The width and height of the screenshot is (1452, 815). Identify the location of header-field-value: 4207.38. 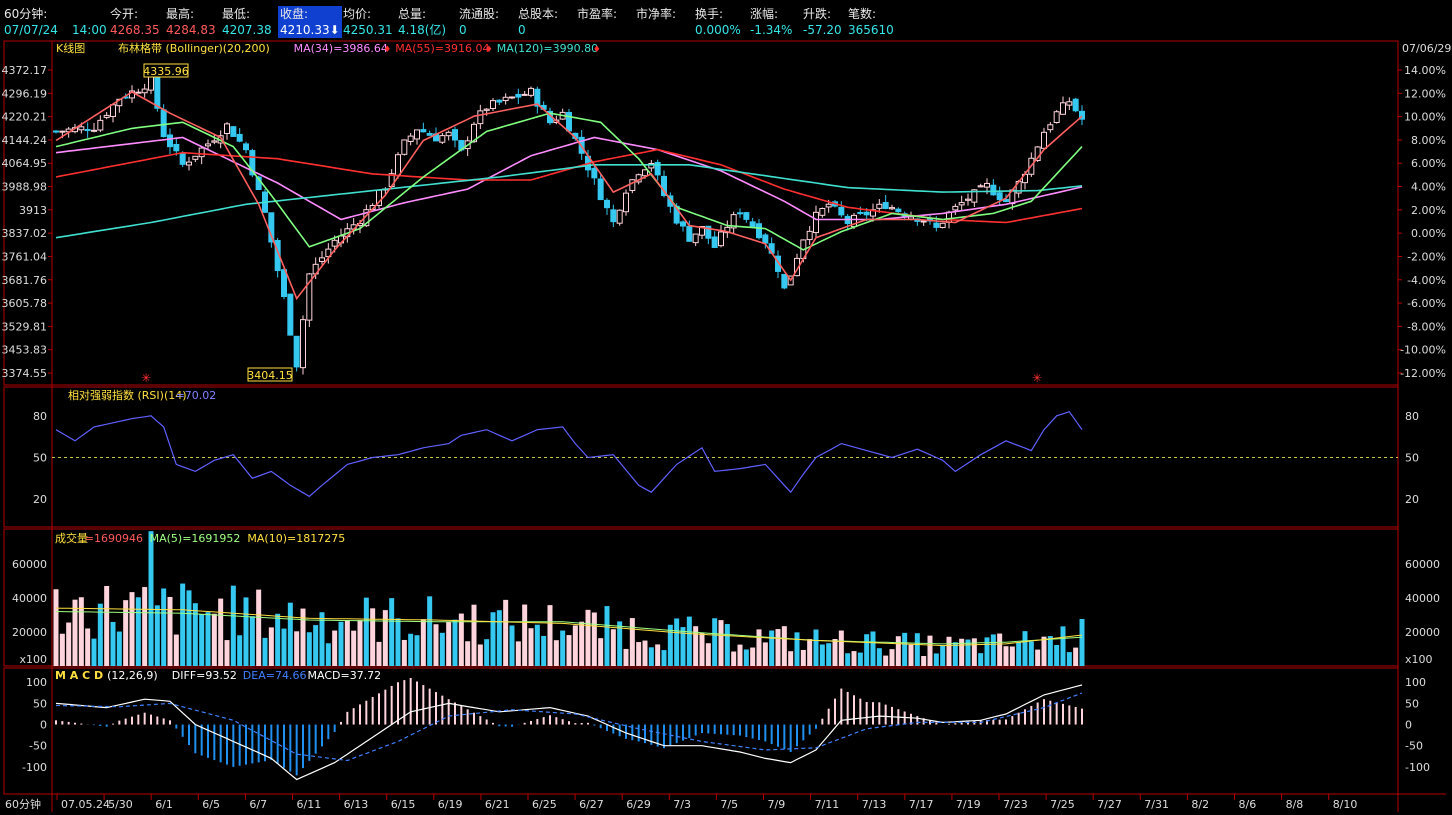
(247, 30).